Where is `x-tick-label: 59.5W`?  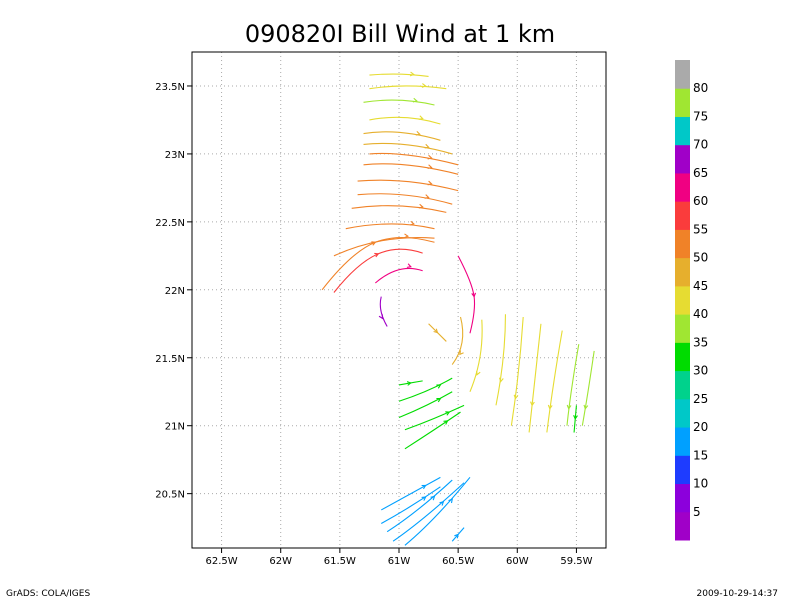
x-tick-label: 59.5W is located at coordinates (576, 561).